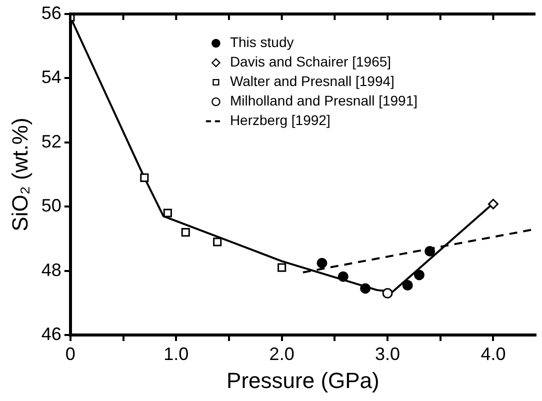 This screenshot has height=401, width=542. Describe the element at coordinates (51, 141) in the screenshot. I see `y-tick-label: 52` at that location.